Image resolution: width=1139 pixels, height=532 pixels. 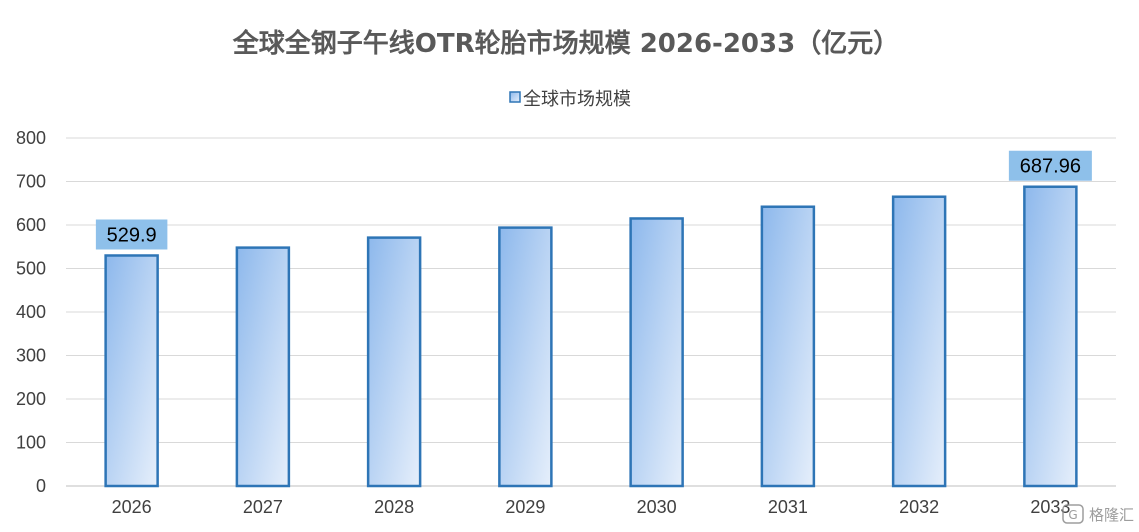 I want to click on x-tick-label: 2029, so click(x=525, y=507).